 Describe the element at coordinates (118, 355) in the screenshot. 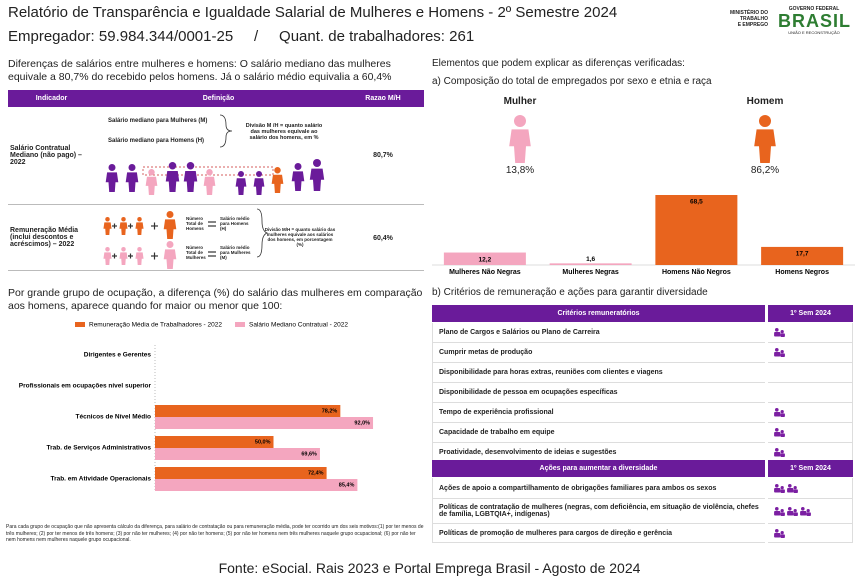

I see `y-tick-label: Dirigentes e Gerentes` at that location.